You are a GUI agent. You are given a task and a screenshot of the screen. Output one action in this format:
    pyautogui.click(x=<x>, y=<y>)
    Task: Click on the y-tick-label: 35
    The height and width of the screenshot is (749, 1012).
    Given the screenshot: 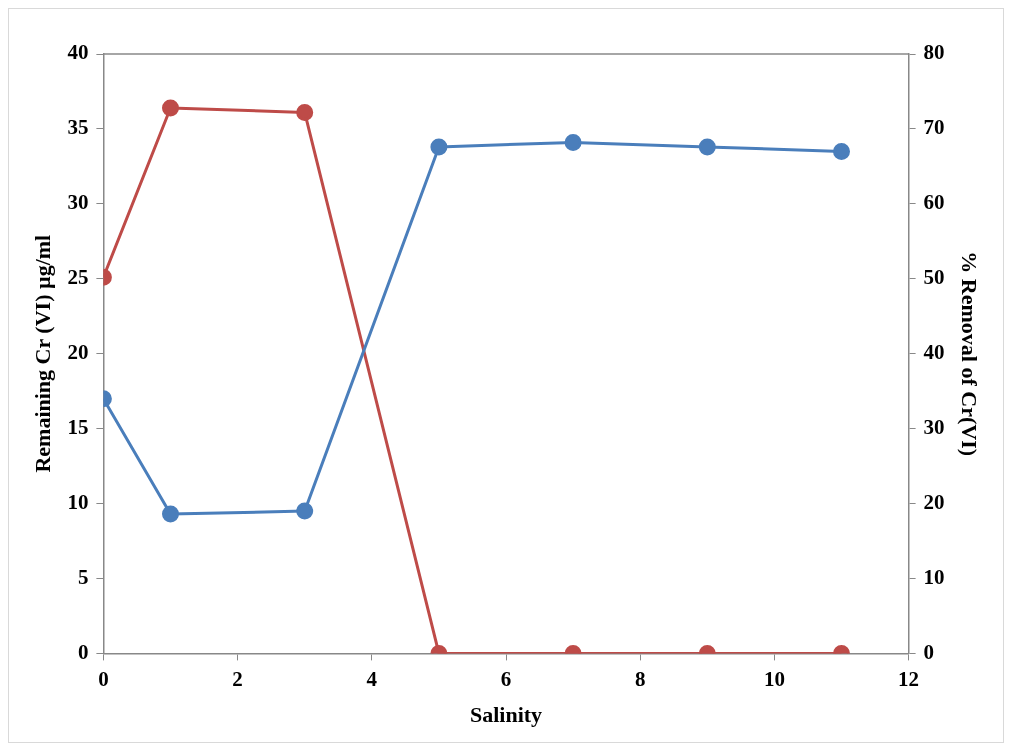 What is the action you would take?
    pyautogui.click(x=78, y=127)
    